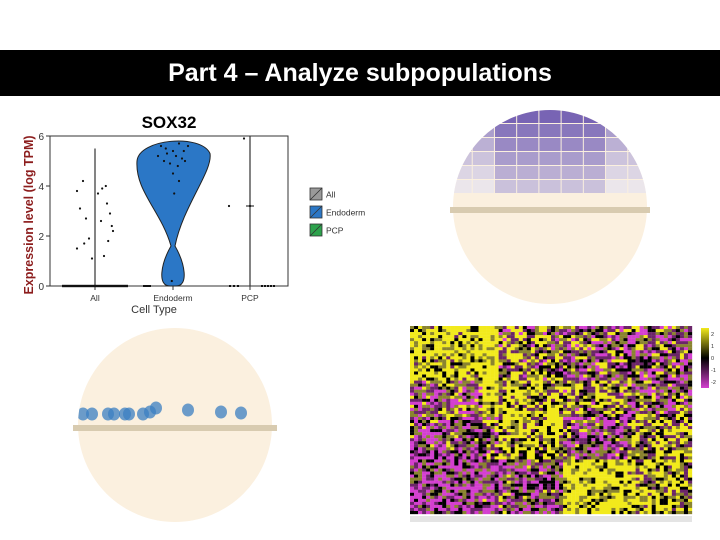 The width and height of the screenshot is (720, 540). I want to click on bar-cell, so click(637, 172).